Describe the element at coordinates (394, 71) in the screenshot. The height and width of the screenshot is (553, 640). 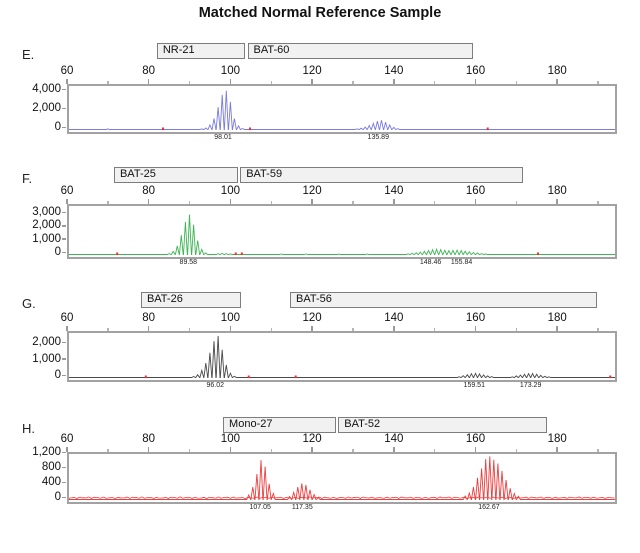
I see `x-axis-label: 140` at that location.